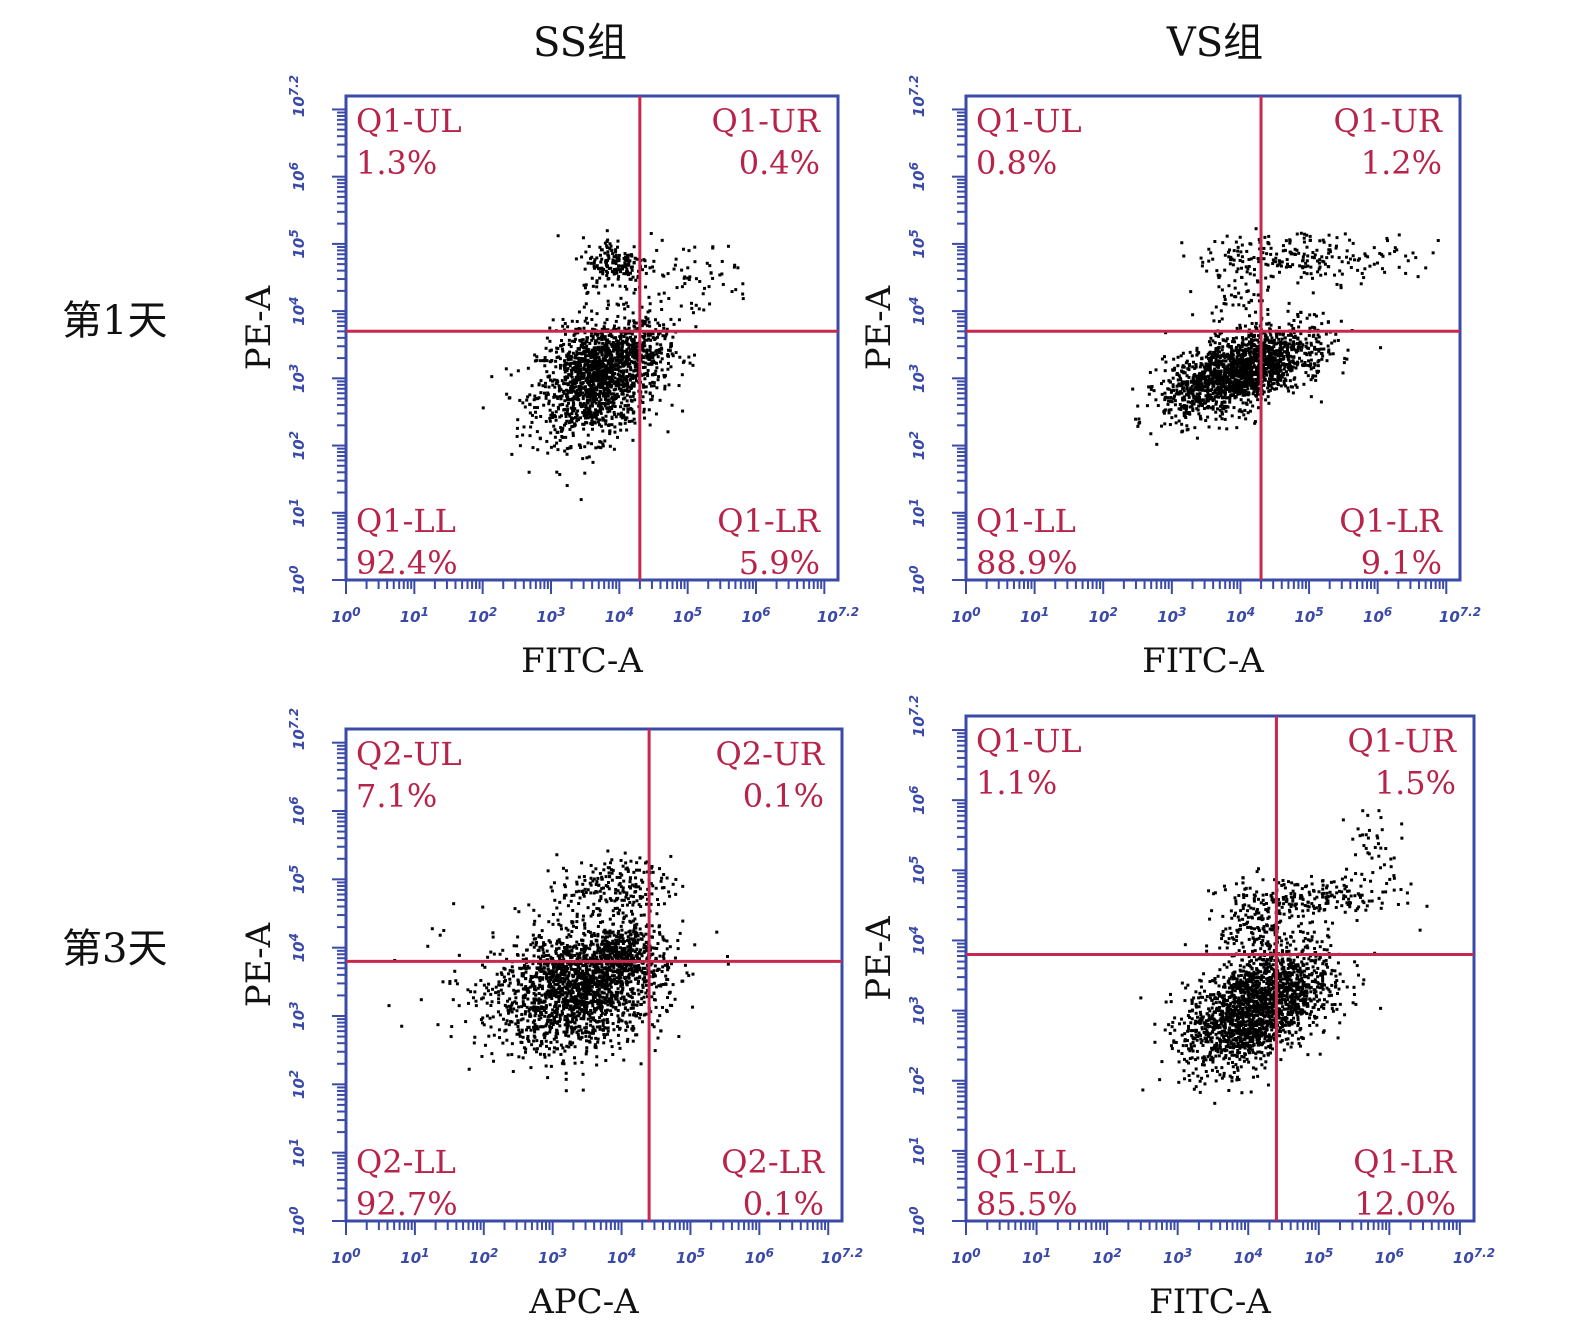 The width and height of the screenshot is (1575, 1344). Describe the element at coordinates (550, 615) in the screenshot. I see `tick-label: 103` at that location.